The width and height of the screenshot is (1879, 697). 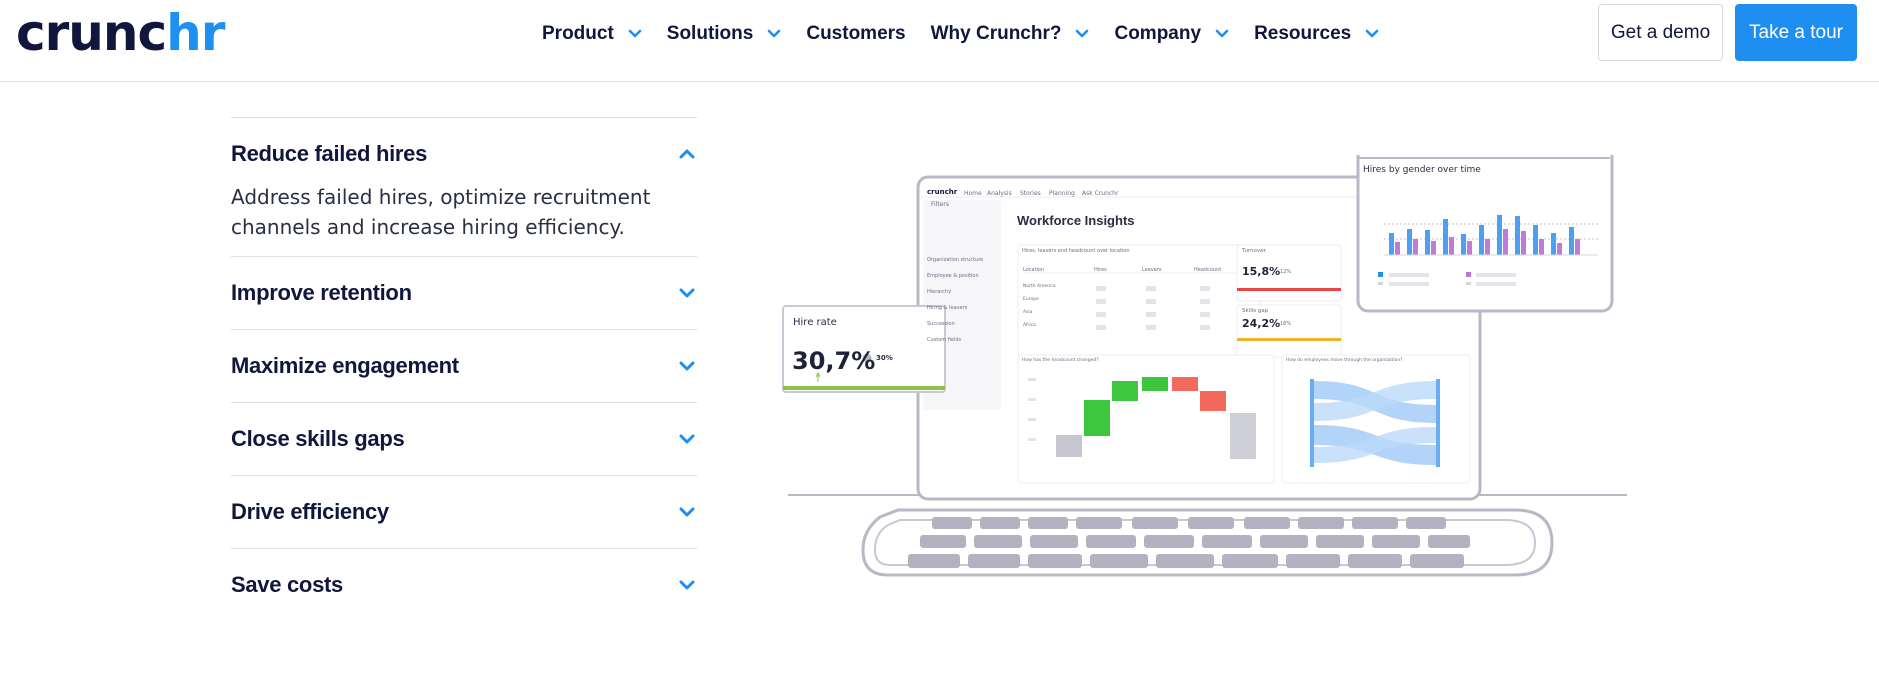 What do you see at coordinates (1152, 270) in the screenshot?
I see `table-header: Leavers` at bounding box center [1152, 270].